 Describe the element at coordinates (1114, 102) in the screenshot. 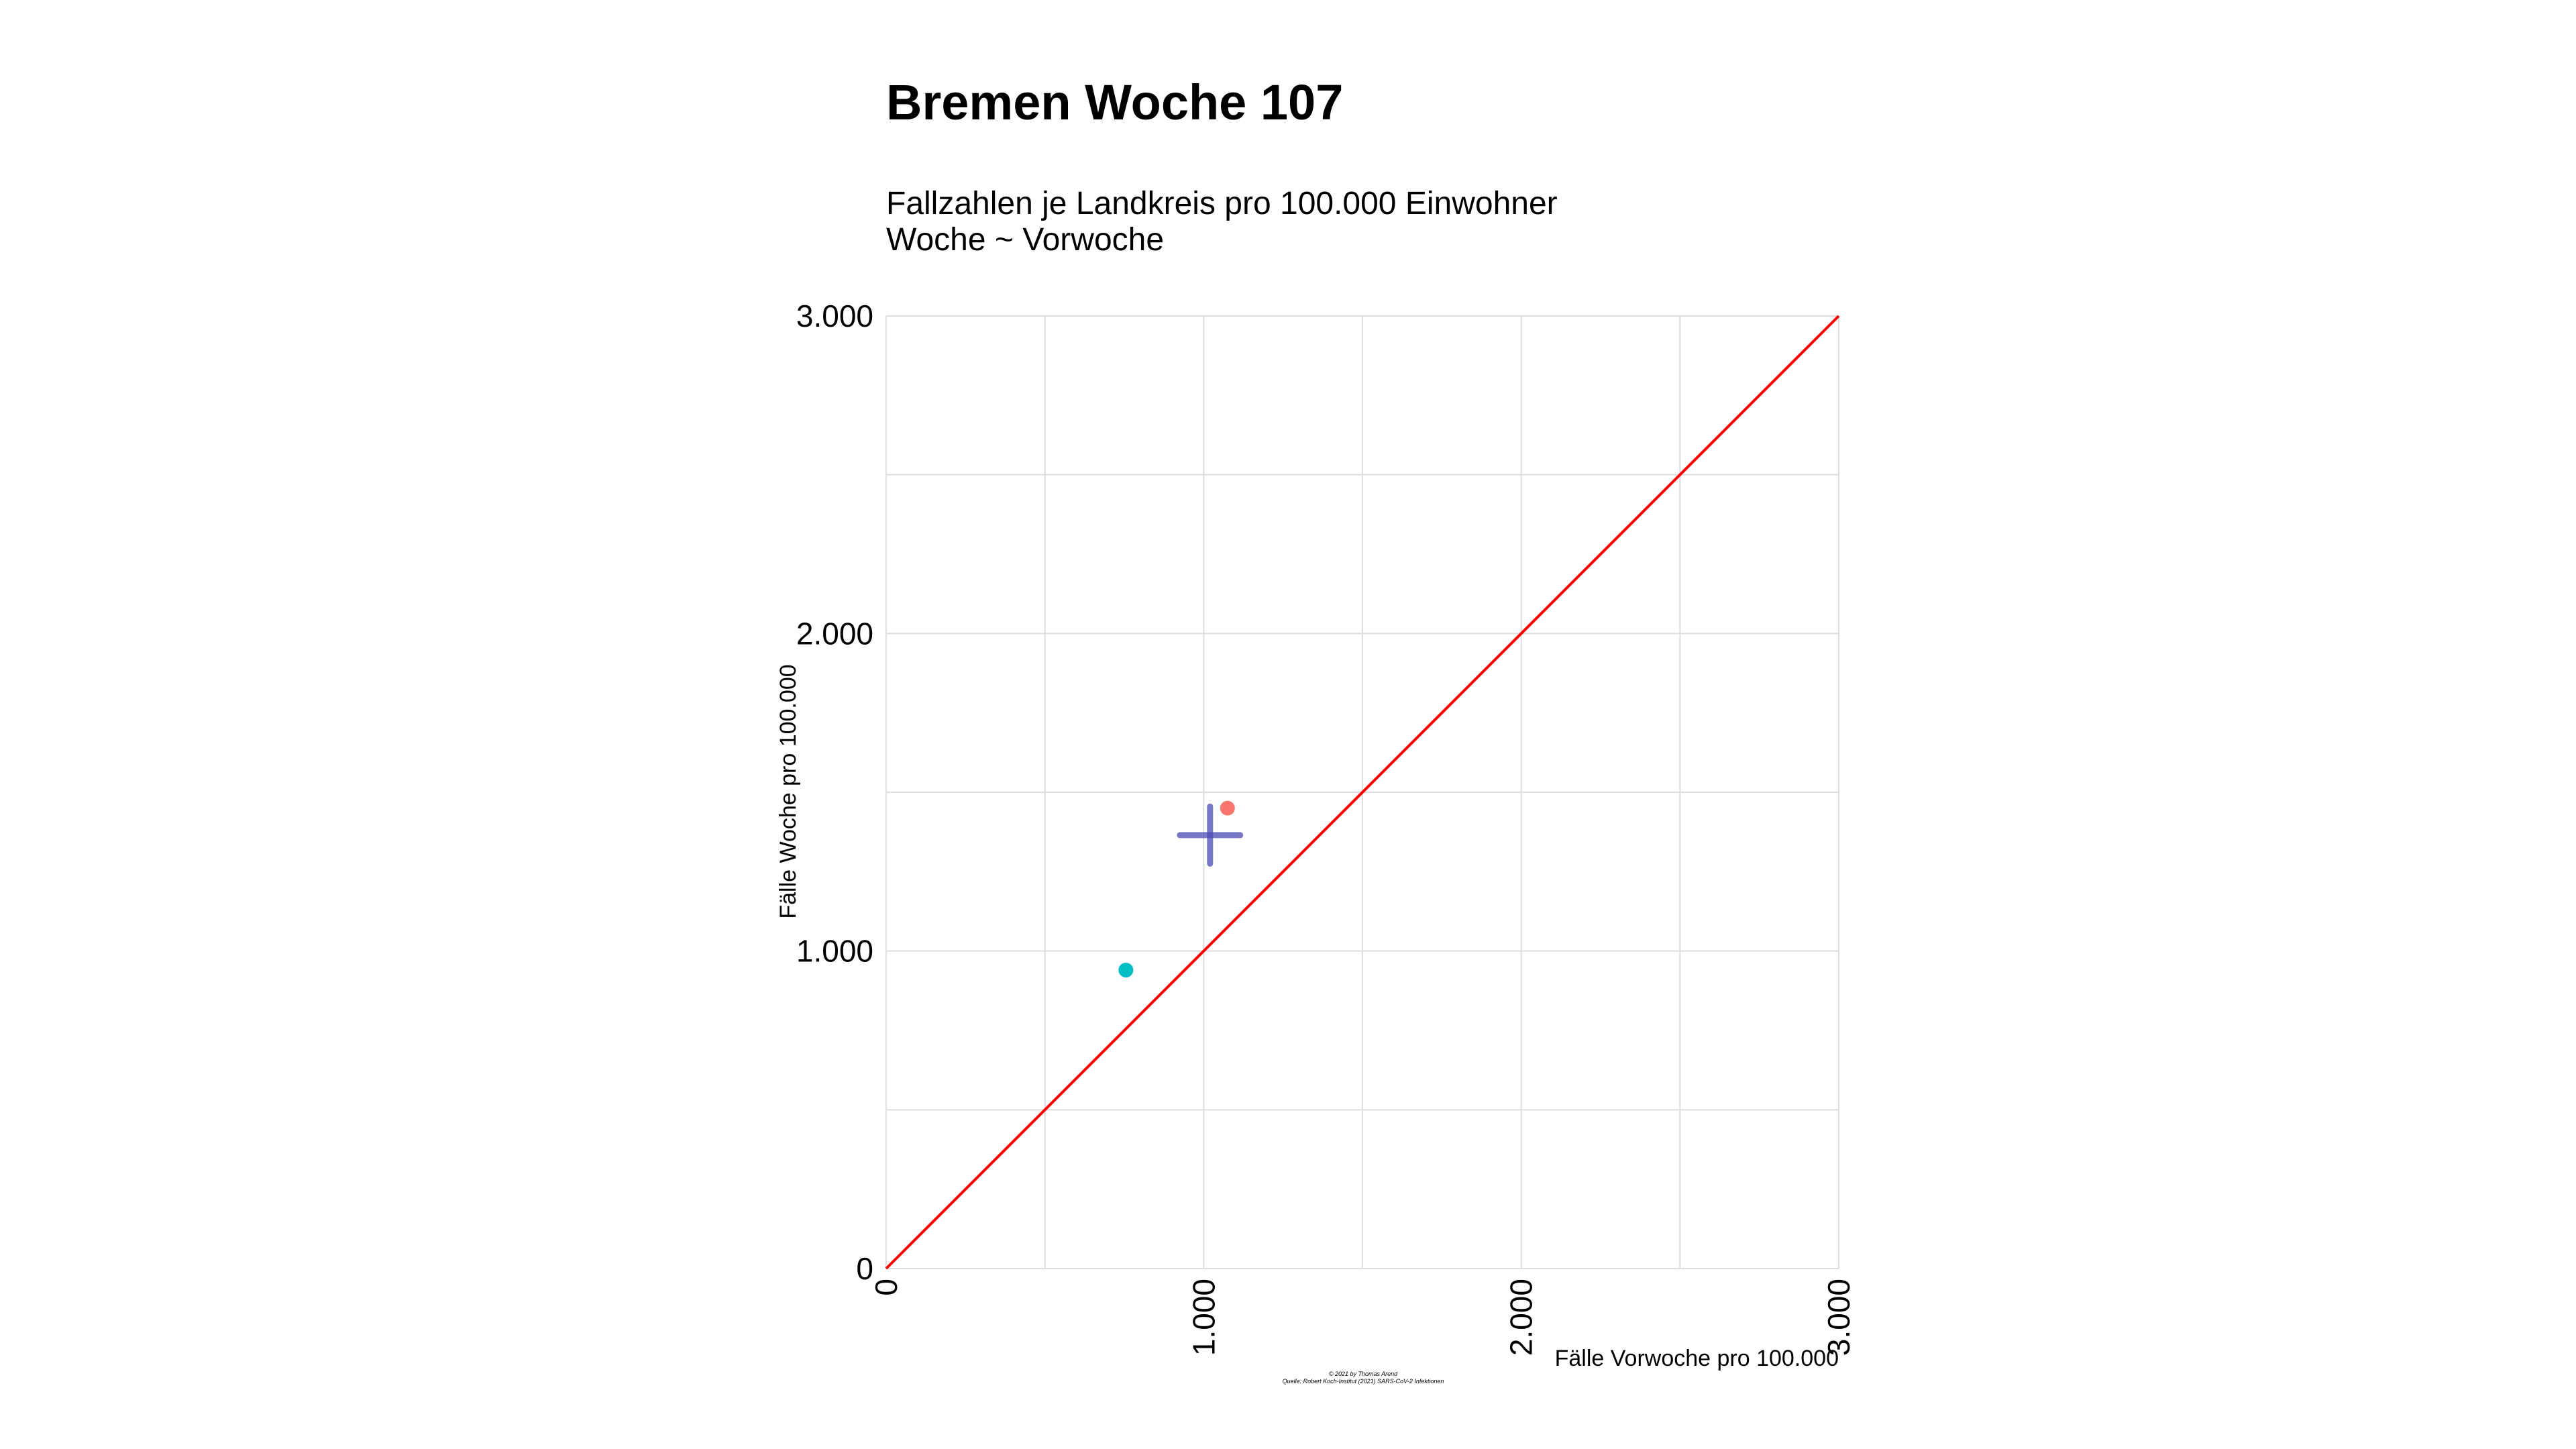

I see `chart-title: Bremen Woche 107` at that location.